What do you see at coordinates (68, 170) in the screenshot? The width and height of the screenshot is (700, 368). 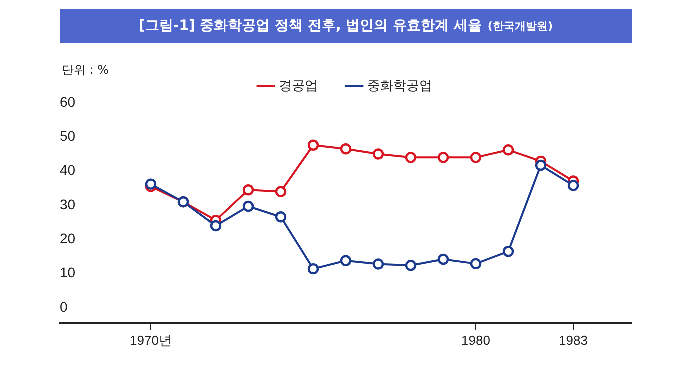 I see `y-tick-label: 40` at bounding box center [68, 170].